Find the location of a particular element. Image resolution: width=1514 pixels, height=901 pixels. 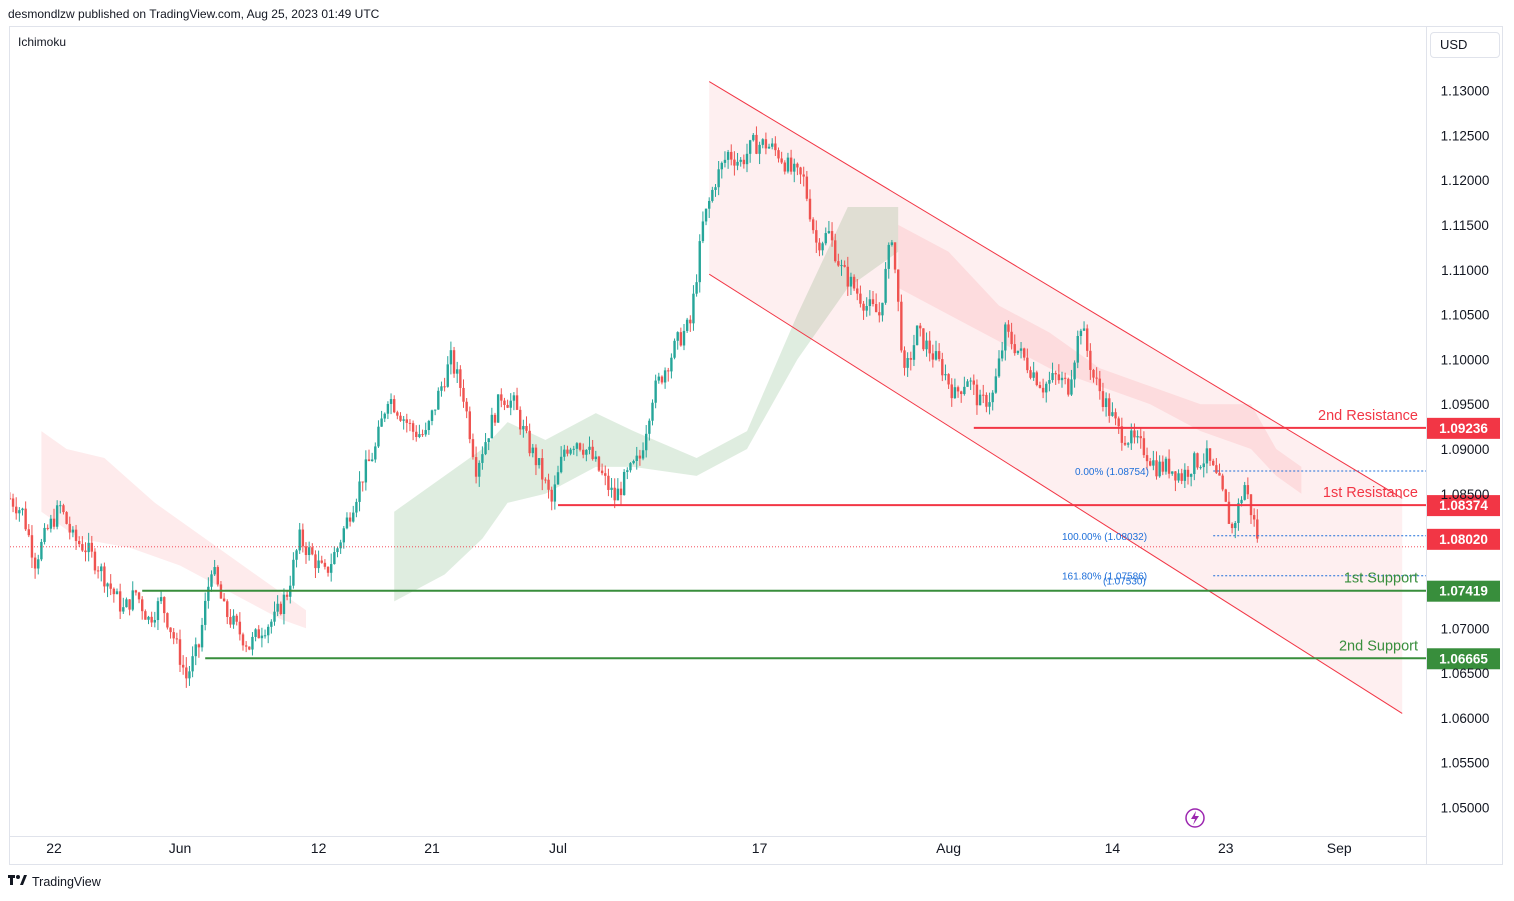

level-price-label-0: 1.09236 is located at coordinates (1463, 428).